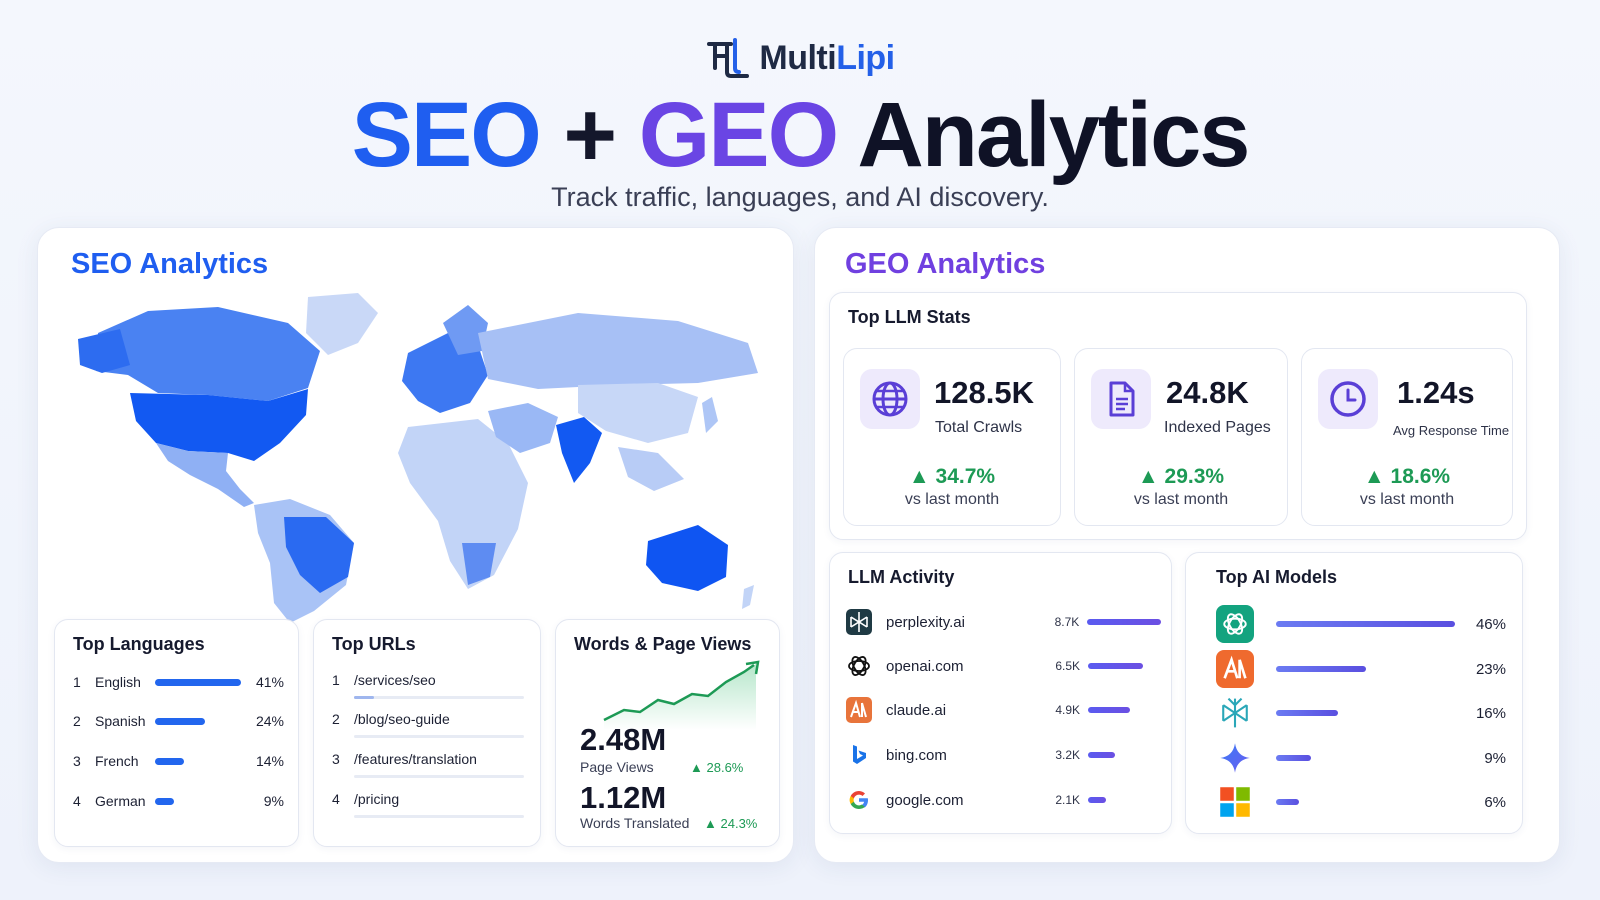 This screenshot has height=900, width=1600. Describe the element at coordinates (342, 324) in the screenshot. I see `map-region-greenland` at that location.